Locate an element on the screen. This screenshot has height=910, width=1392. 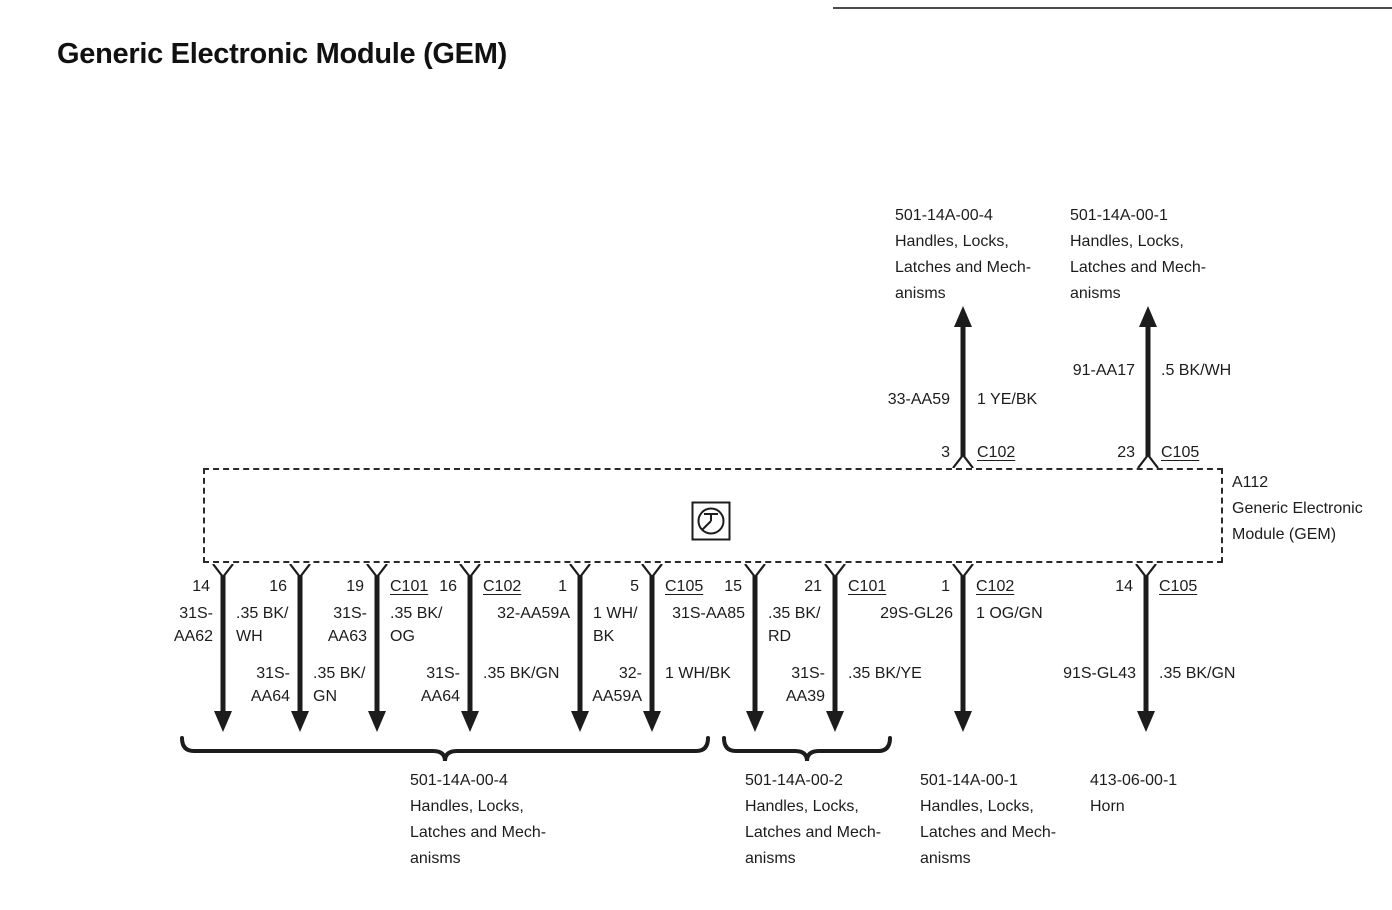
circuit-label: 31S- AA63 is located at coordinates (347, 625).